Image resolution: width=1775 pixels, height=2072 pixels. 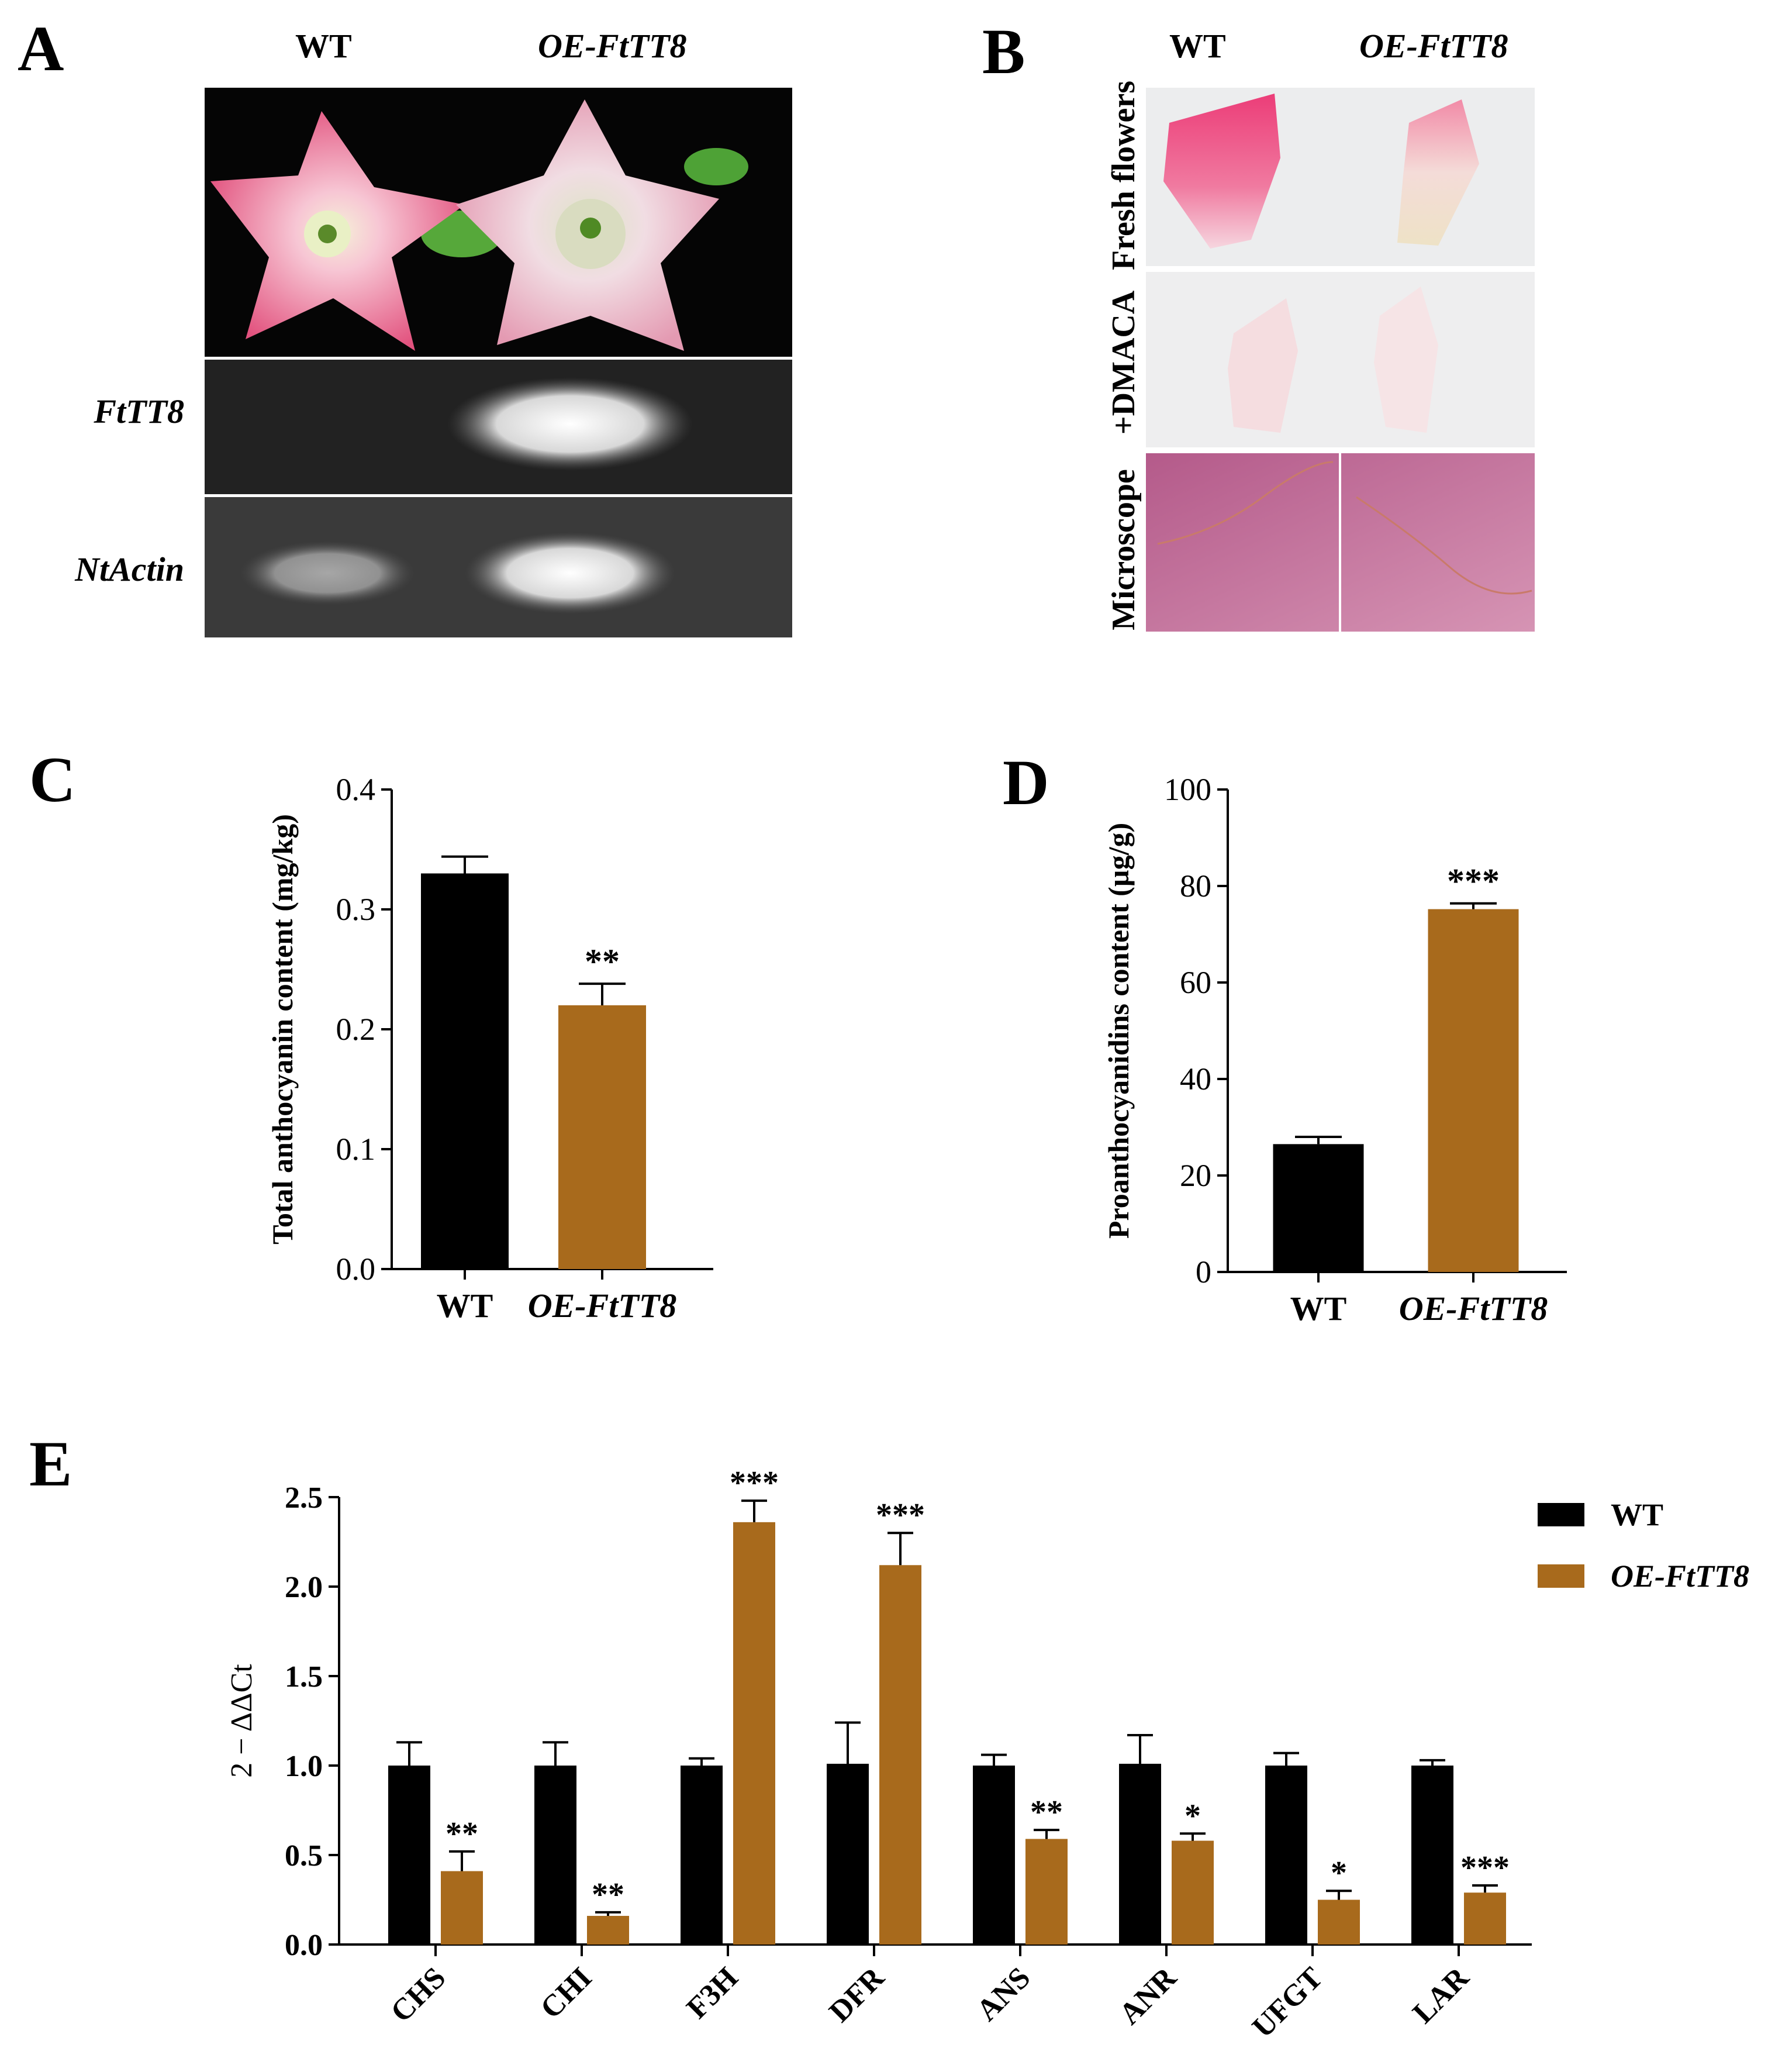 I want to click on y-tick-label: 1.0, so click(x=304, y=1766).